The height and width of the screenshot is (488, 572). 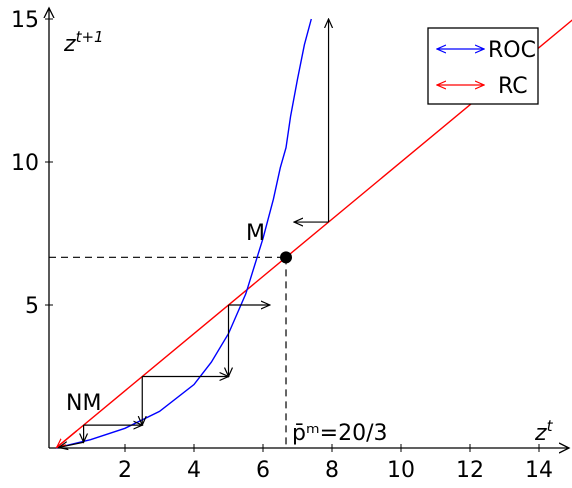 I want to click on y-tick-label: 5, so click(x=32, y=306).